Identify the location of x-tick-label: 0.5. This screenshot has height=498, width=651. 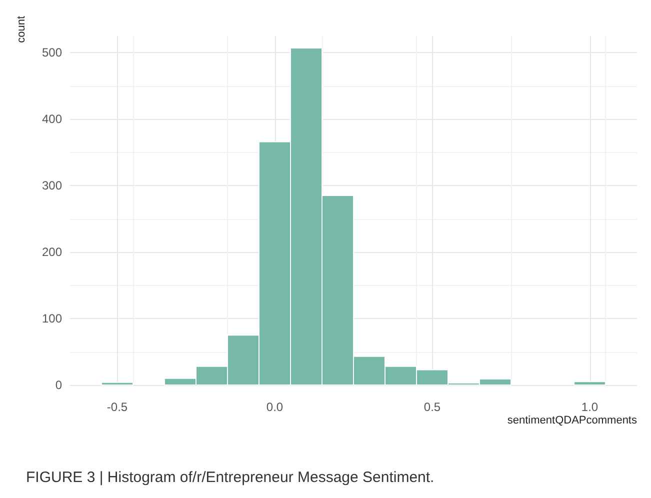
(432, 407).